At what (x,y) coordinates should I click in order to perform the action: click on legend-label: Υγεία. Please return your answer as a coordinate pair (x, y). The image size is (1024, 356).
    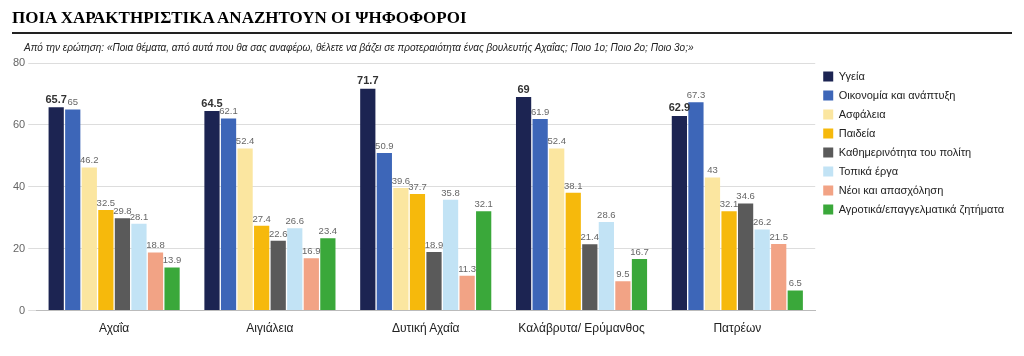
    Looking at the image, I should click on (852, 75).